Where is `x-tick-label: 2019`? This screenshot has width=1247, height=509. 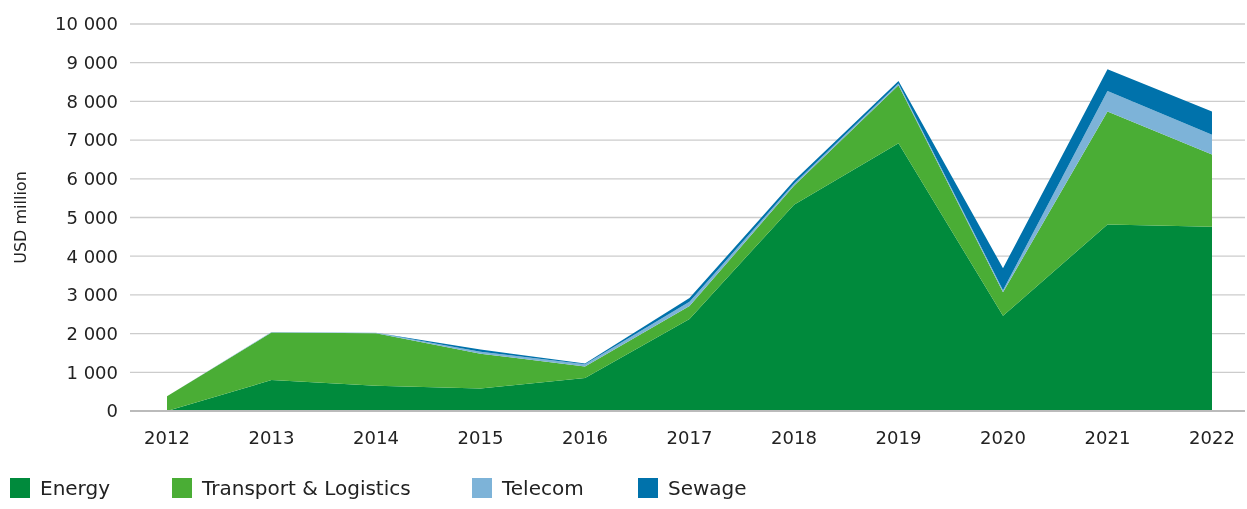 x-tick-label: 2019 is located at coordinates (898, 437).